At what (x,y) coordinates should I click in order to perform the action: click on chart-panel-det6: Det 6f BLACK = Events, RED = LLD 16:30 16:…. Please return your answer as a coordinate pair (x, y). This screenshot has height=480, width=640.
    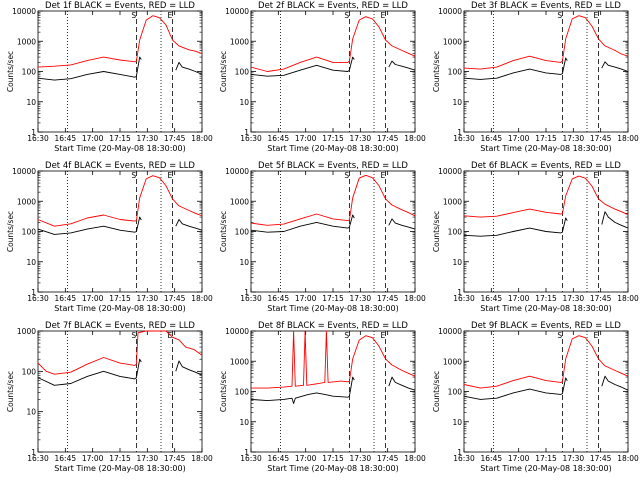
    Looking at the image, I should click on (532, 240).